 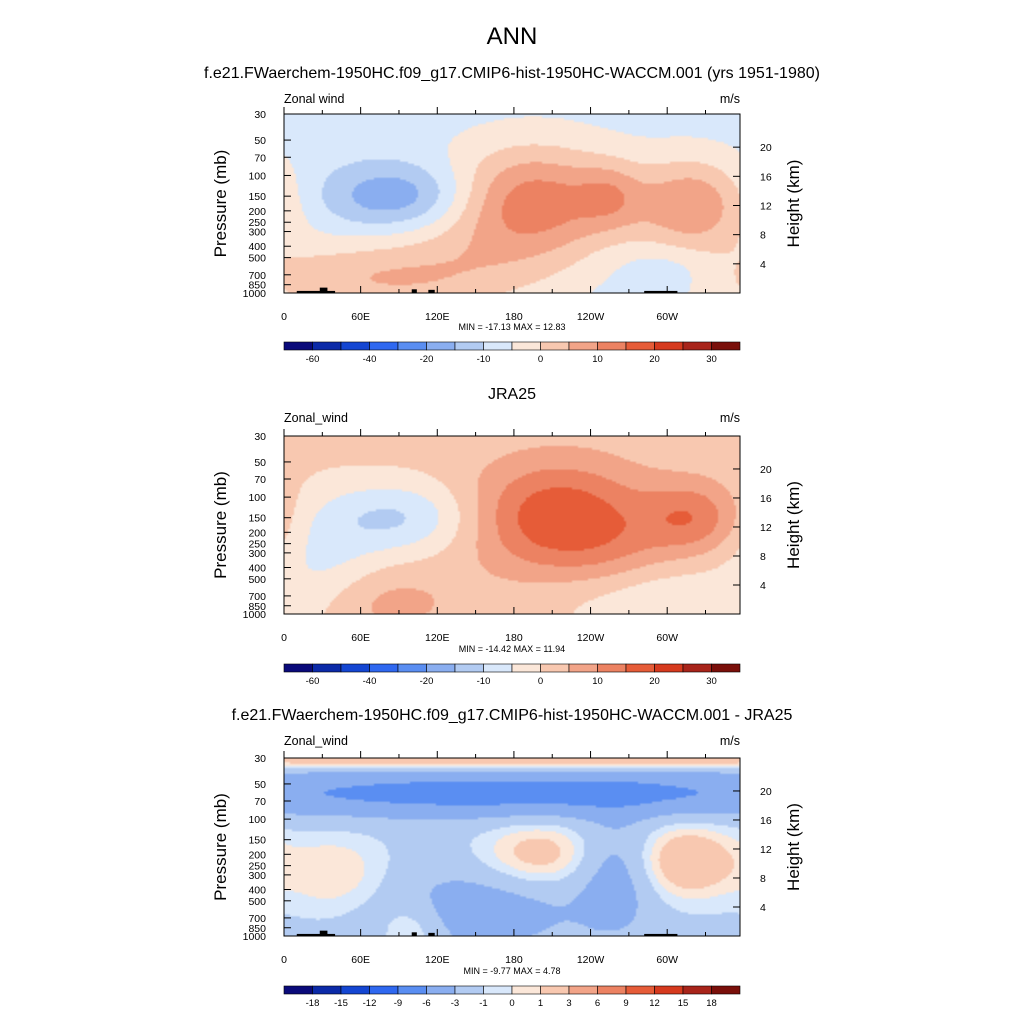 I want to click on units-label: m/s, so click(x=730, y=418).